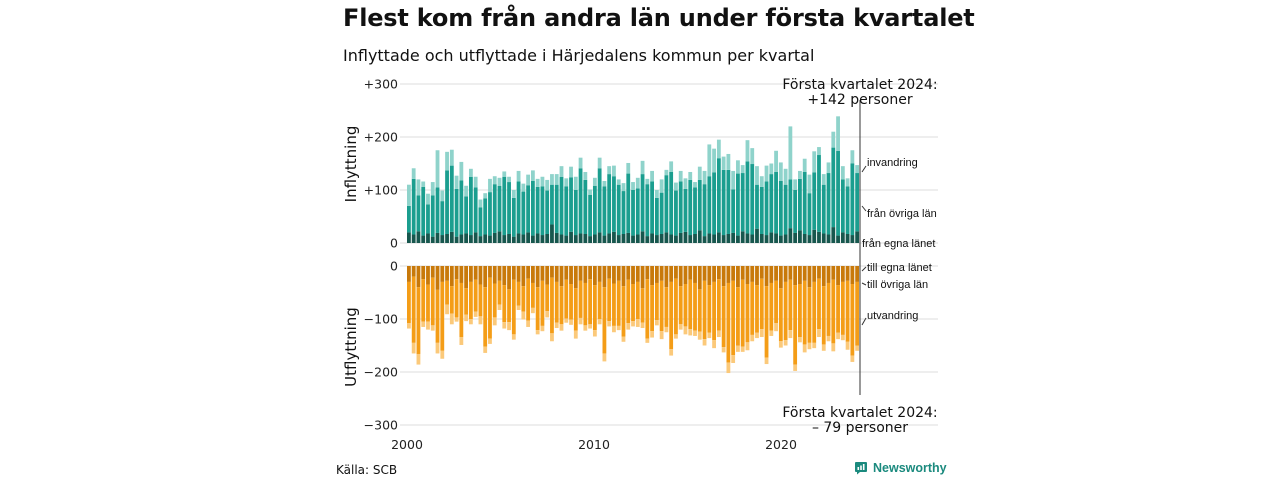 This screenshot has height=480, width=1280. I want to click on annotation-bottom-line2: – 79 personer, so click(860, 428).